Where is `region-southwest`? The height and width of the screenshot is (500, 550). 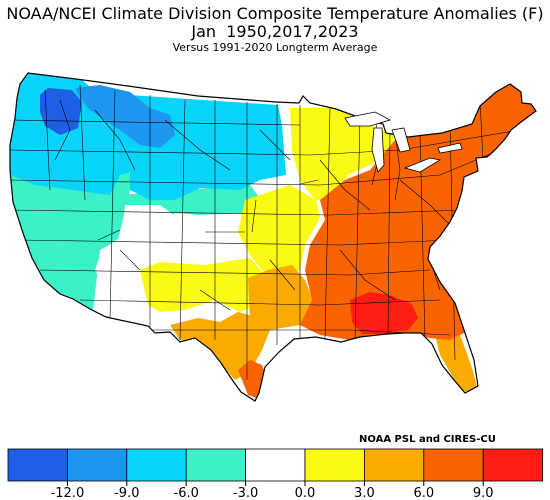
region-southwest is located at coordinates (205, 285).